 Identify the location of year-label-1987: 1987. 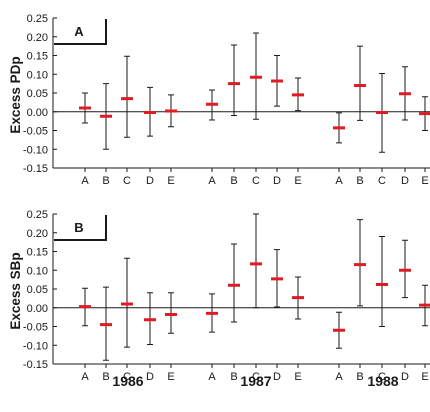
(255, 381).